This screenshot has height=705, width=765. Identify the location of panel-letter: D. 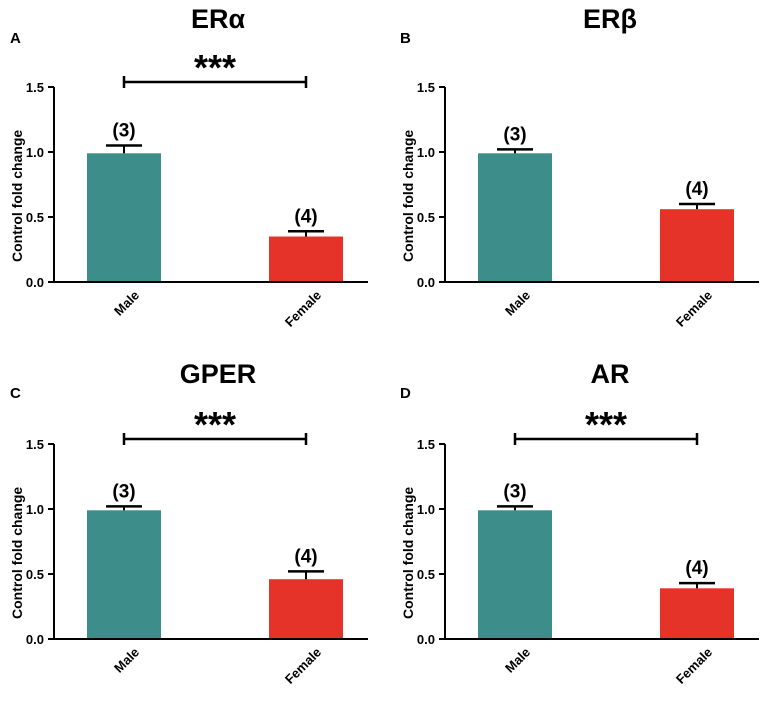
(405, 393).